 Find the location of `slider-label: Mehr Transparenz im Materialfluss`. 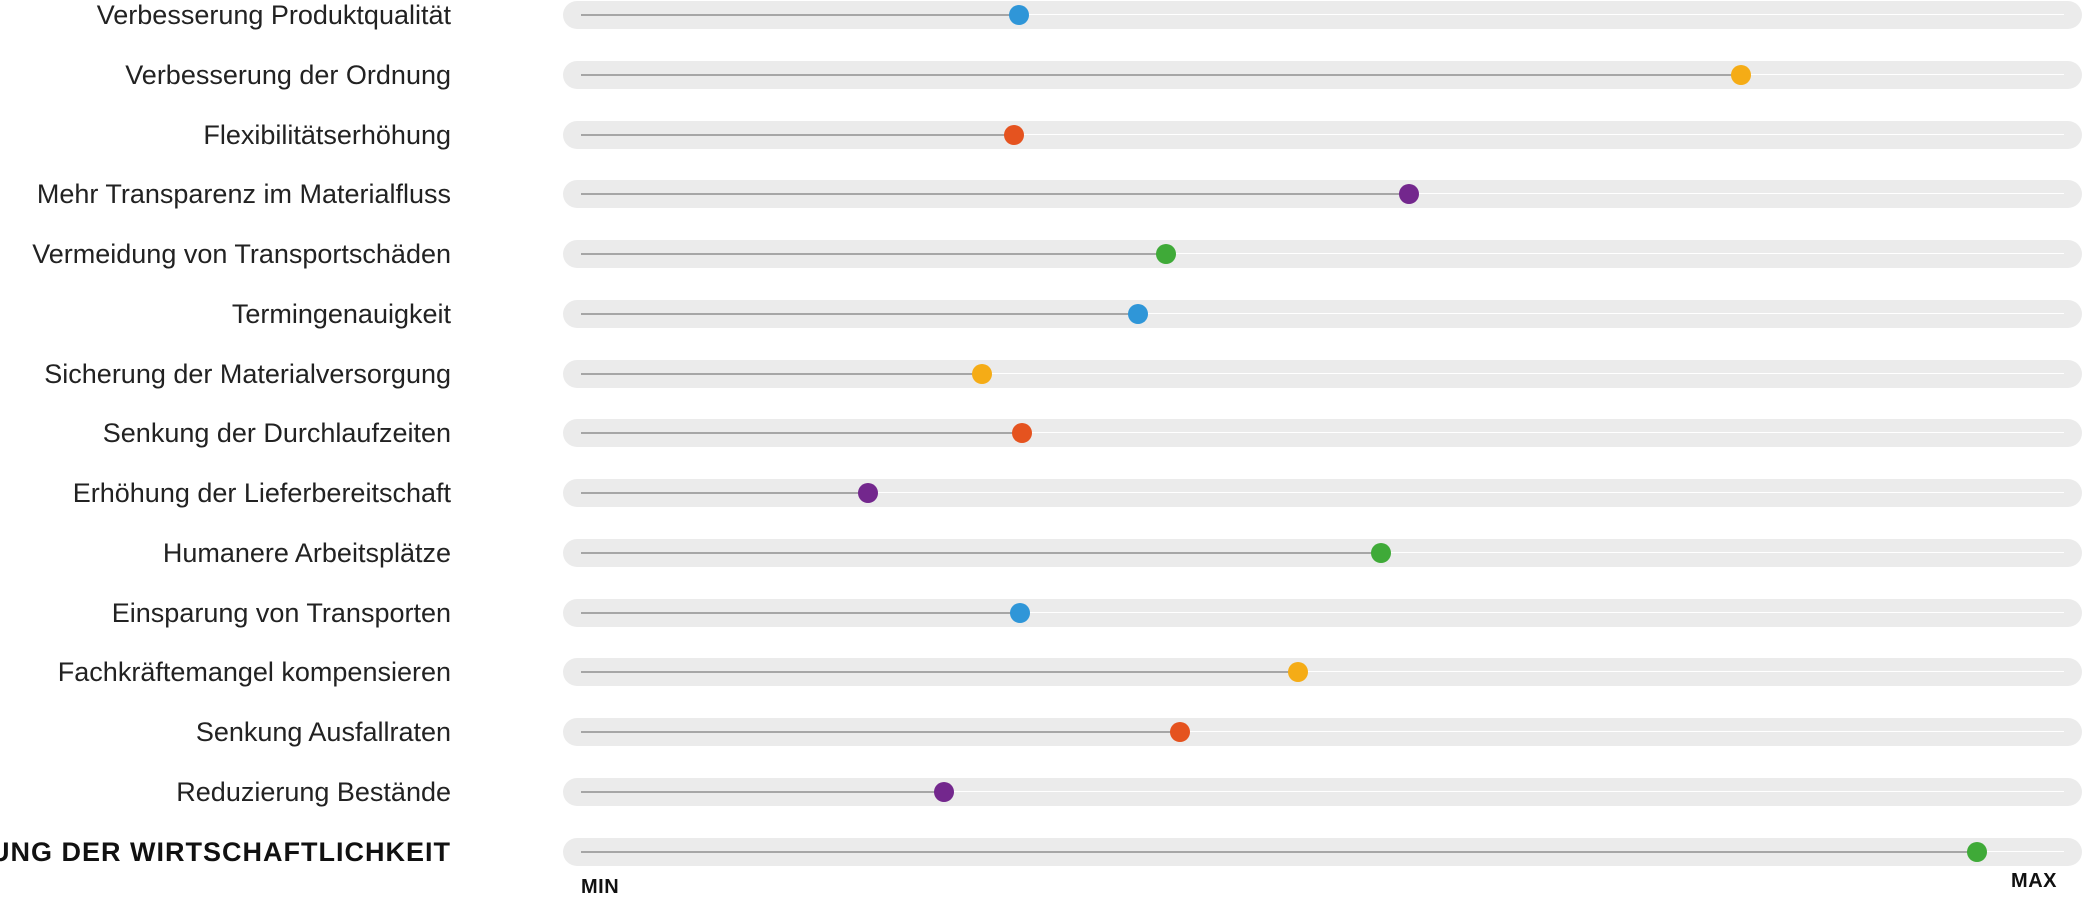

slider-label: Mehr Transparenz im Materialfluss is located at coordinates (243, 194).